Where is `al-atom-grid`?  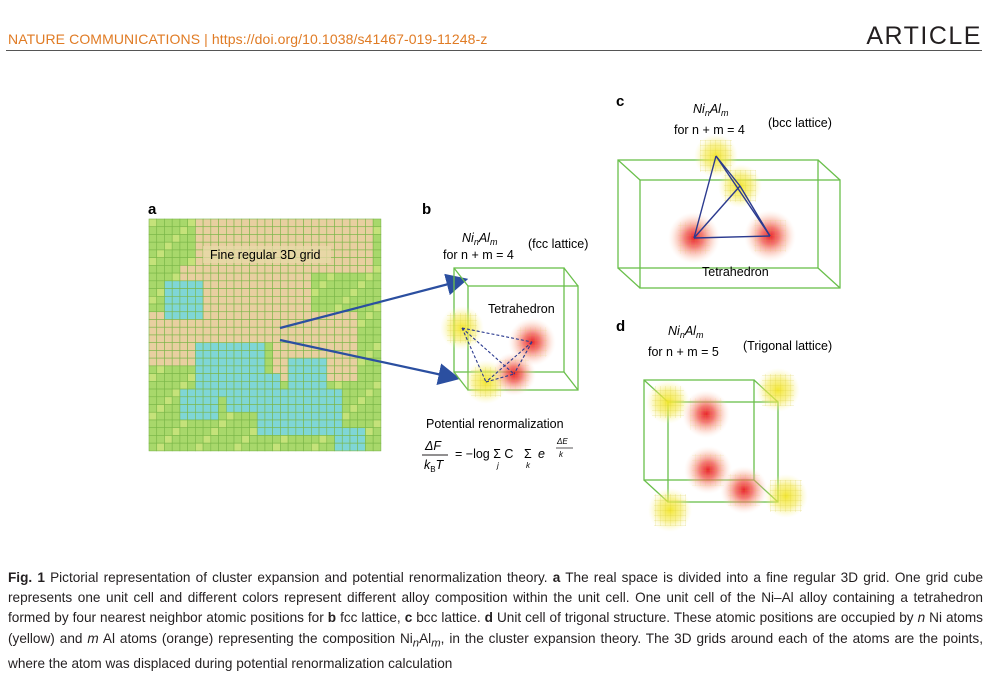
al-atom-grid is located at coordinates (708, 470).